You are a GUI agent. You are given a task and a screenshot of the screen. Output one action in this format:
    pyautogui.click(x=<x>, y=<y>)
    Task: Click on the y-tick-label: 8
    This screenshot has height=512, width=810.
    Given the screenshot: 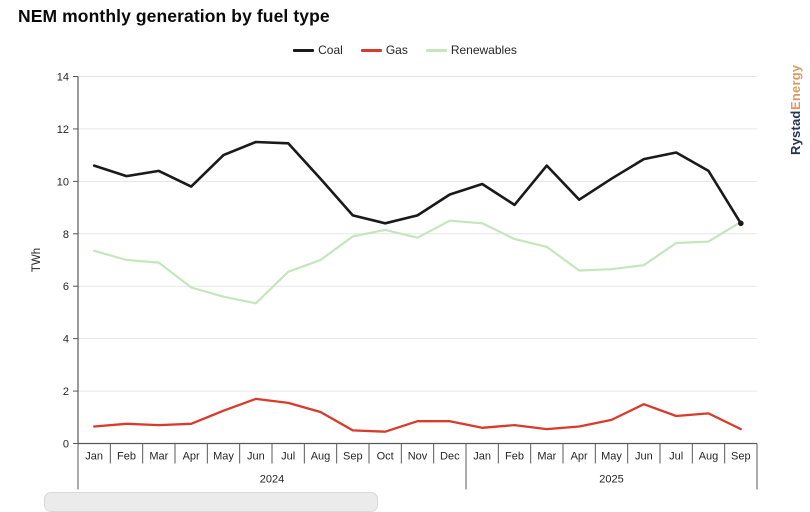 What is the action you would take?
    pyautogui.click(x=66, y=235)
    